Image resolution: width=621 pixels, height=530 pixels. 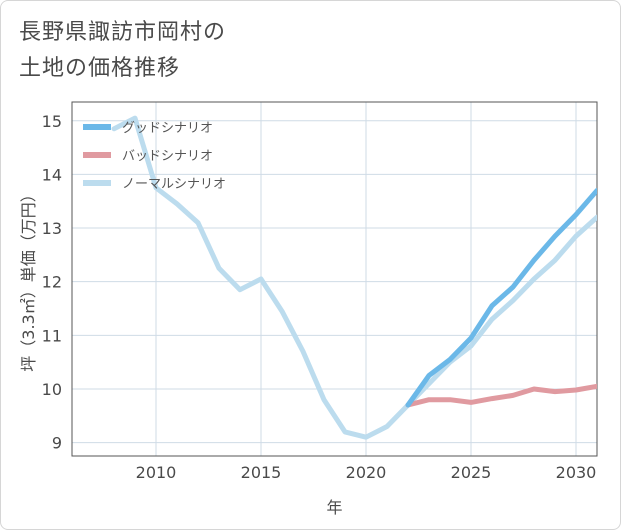 I want to click on x-tick-label: 2030, so click(x=576, y=472).